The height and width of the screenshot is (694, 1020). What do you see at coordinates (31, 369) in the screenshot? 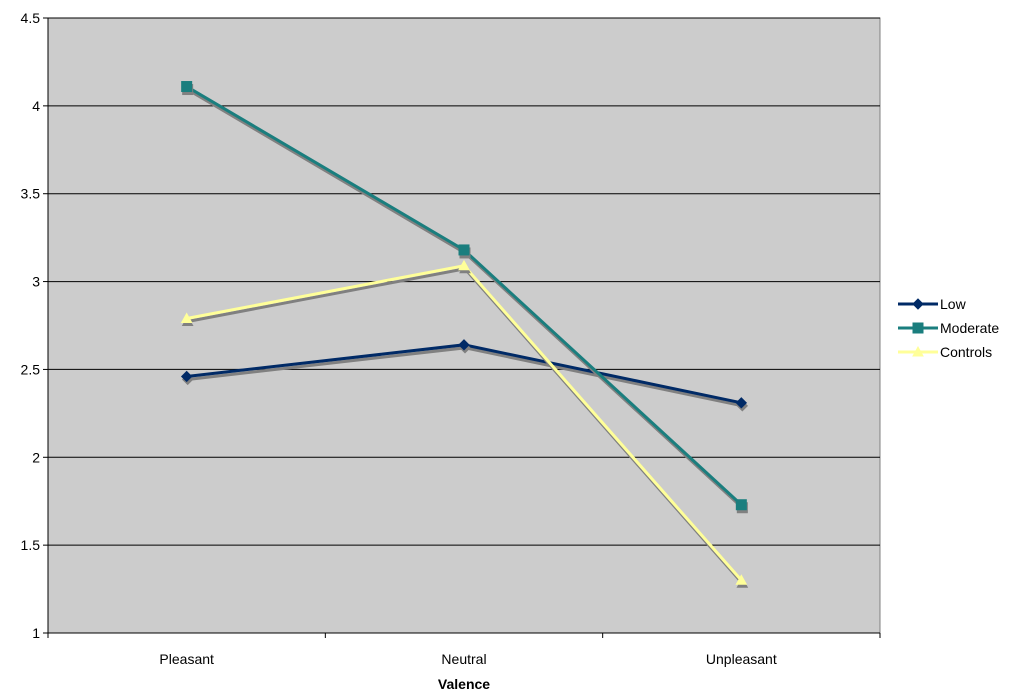
I see `y-tick-label: 2.5` at bounding box center [31, 369].